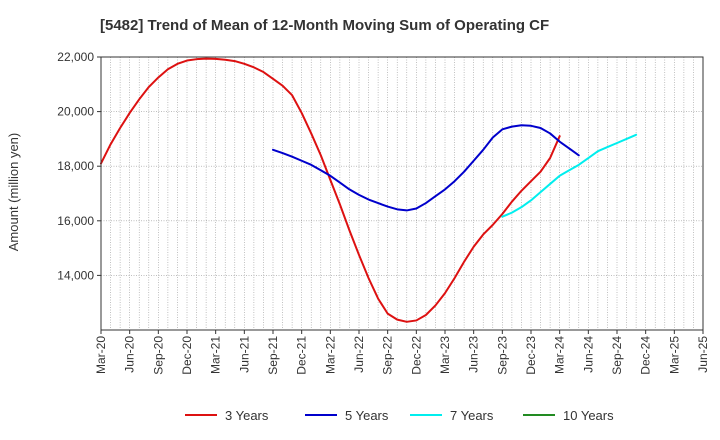  Describe the element at coordinates (367, 415) in the screenshot. I see `legend-label: 5 Years` at that location.